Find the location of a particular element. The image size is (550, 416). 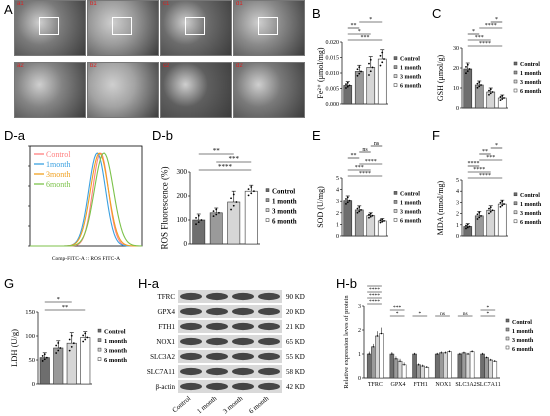

bar-slc7a11-s0 is located at coordinates (482, 366).